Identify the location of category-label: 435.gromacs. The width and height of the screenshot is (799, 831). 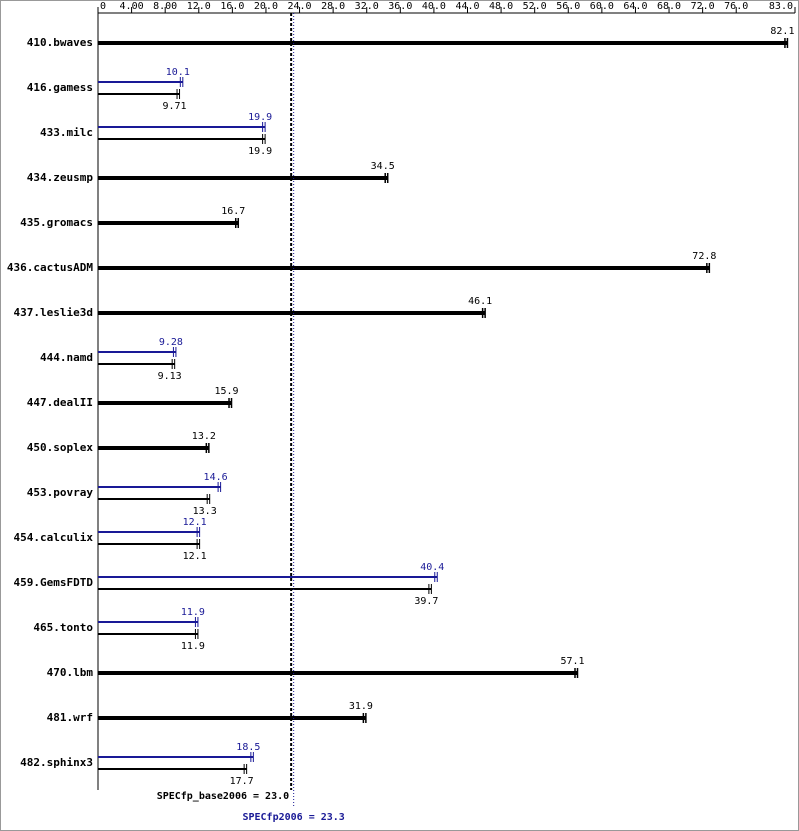
(56, 222).